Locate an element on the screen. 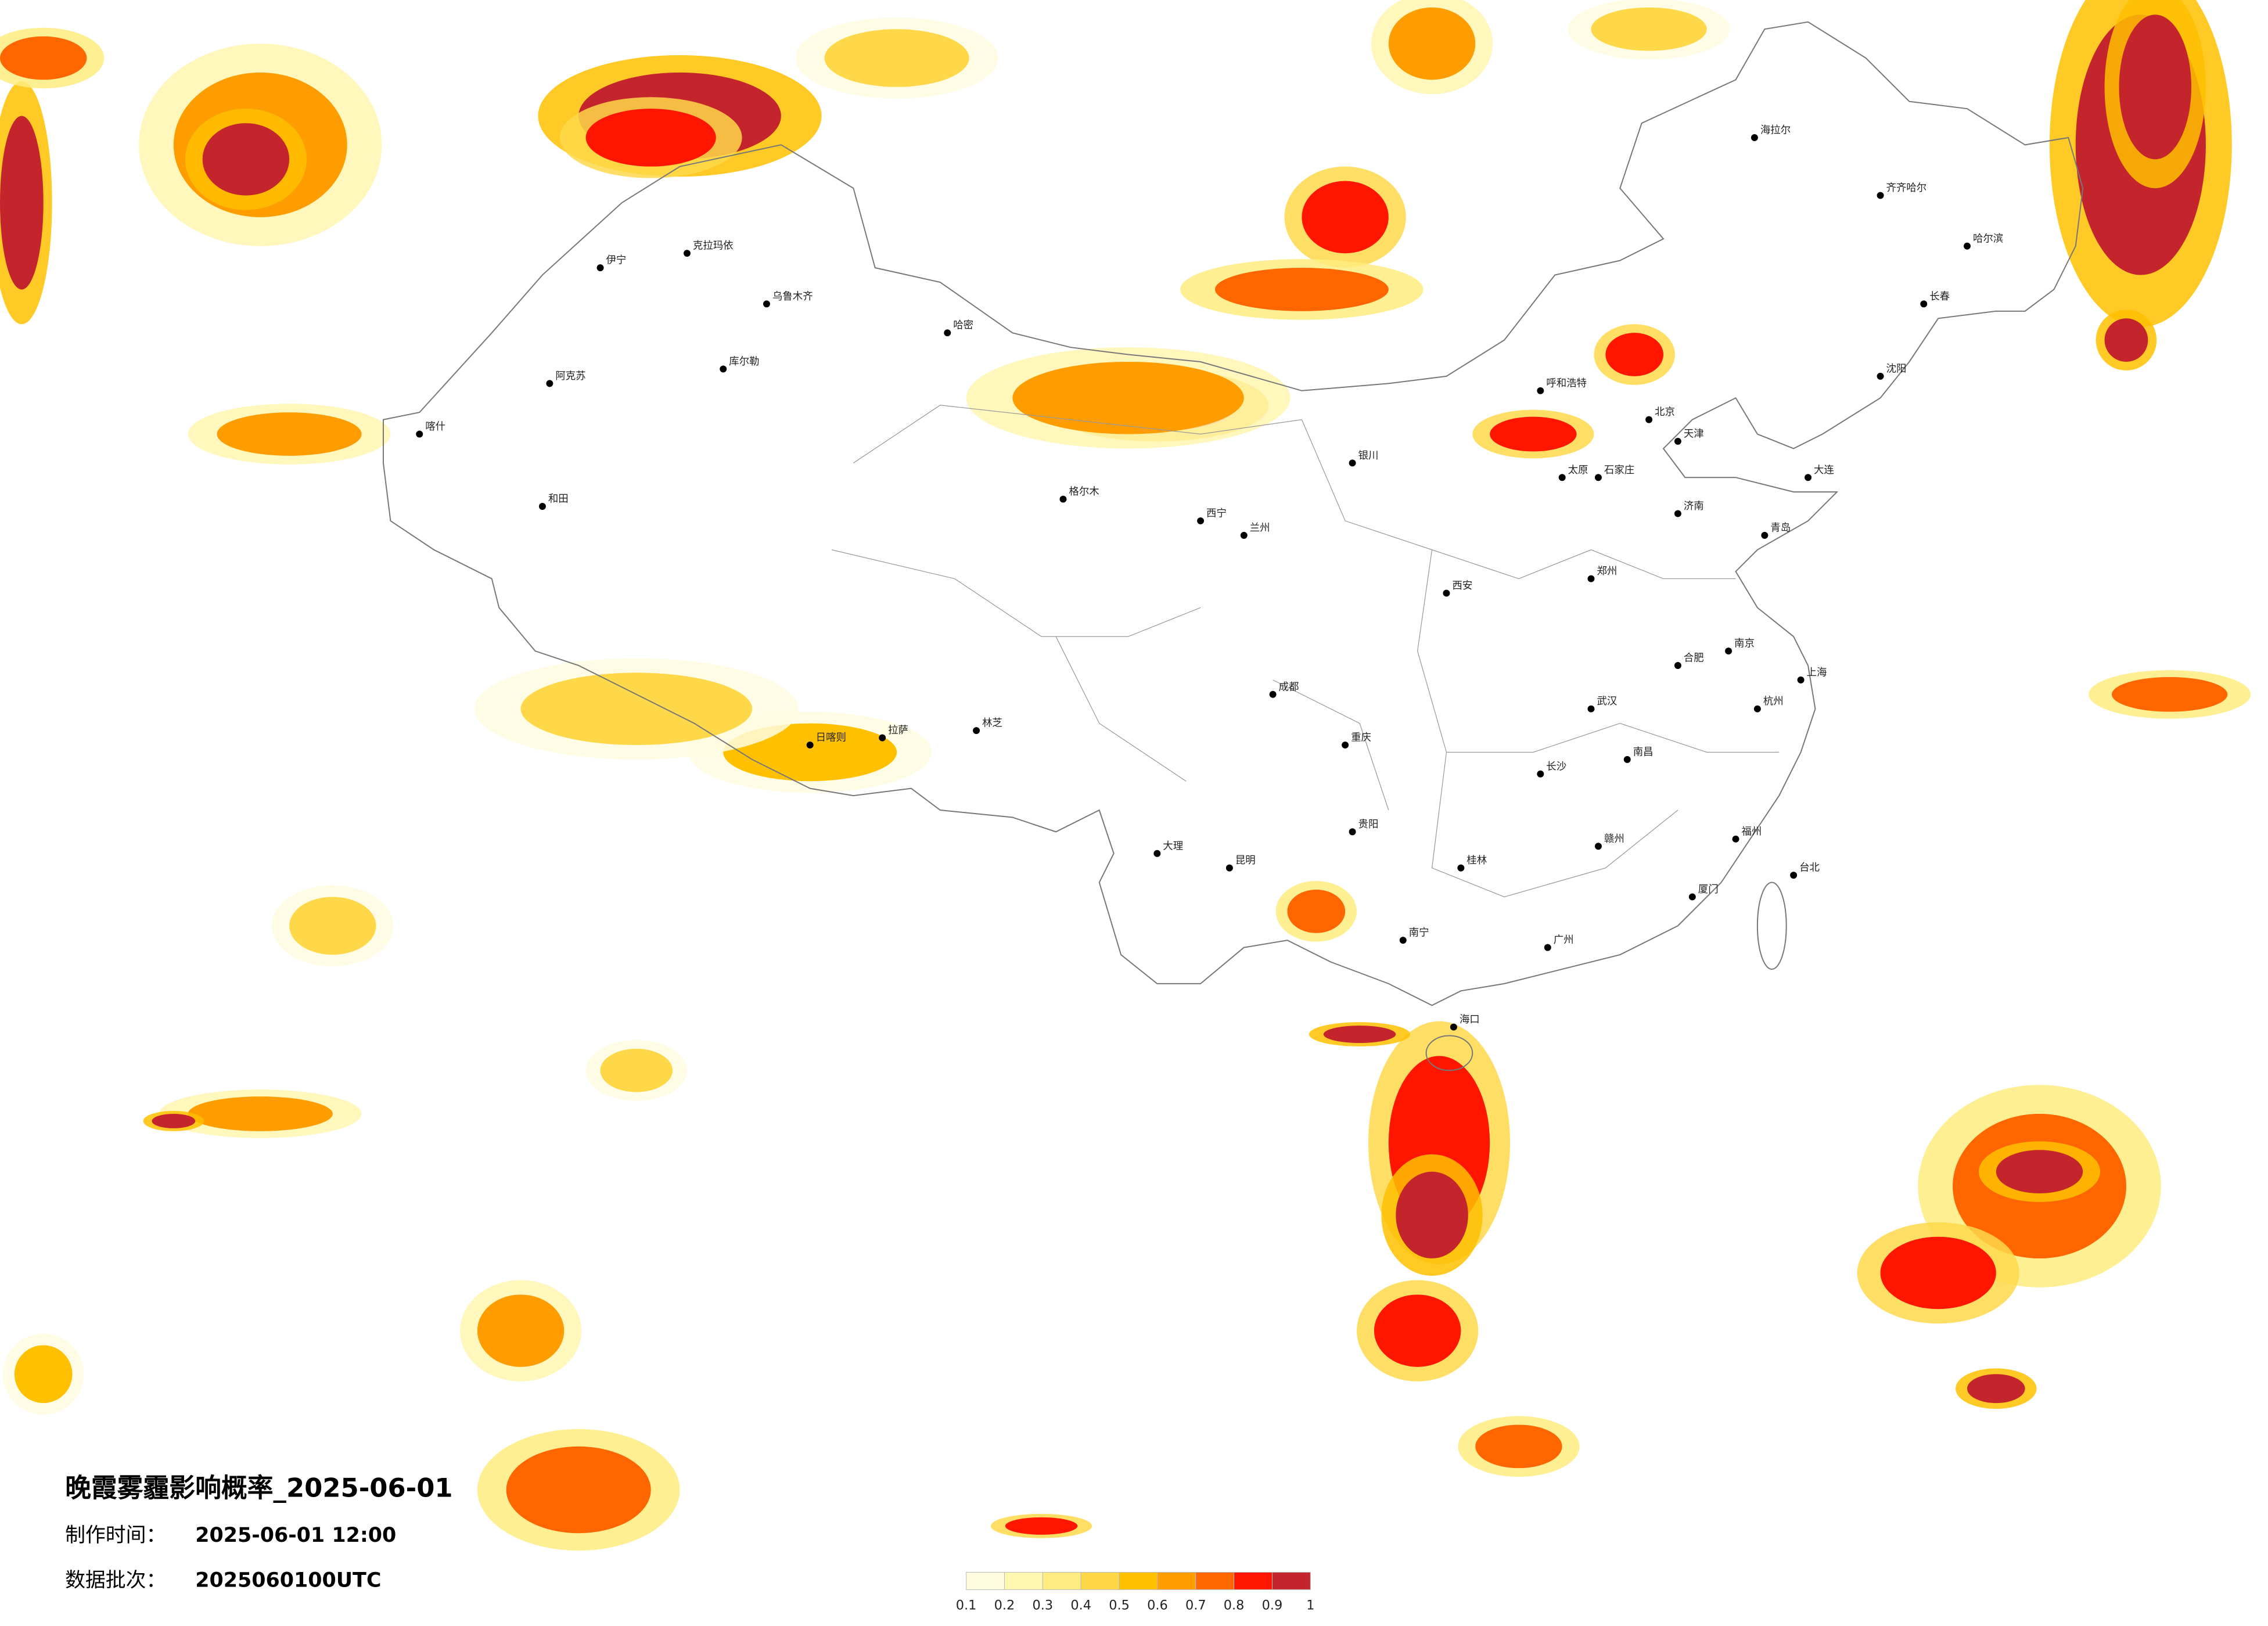 The image size is (2268, 1626). city-label: 台北 is located at coordinates (1809, 868).